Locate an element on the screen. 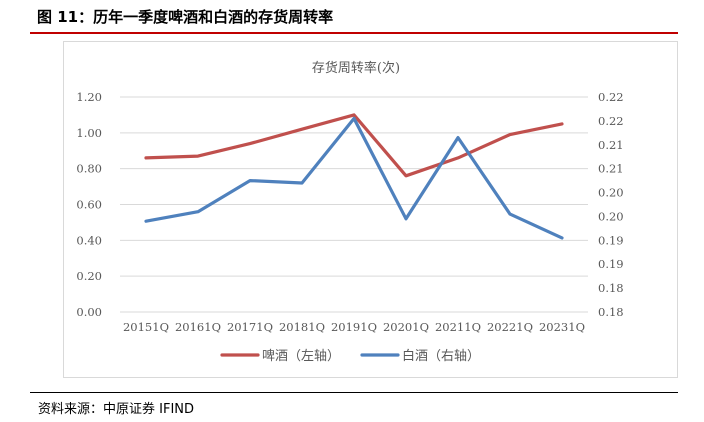 The width and height of the screenshot is (704, 422). x-tick-label: 20231Q is located at coordinates (562, 327).